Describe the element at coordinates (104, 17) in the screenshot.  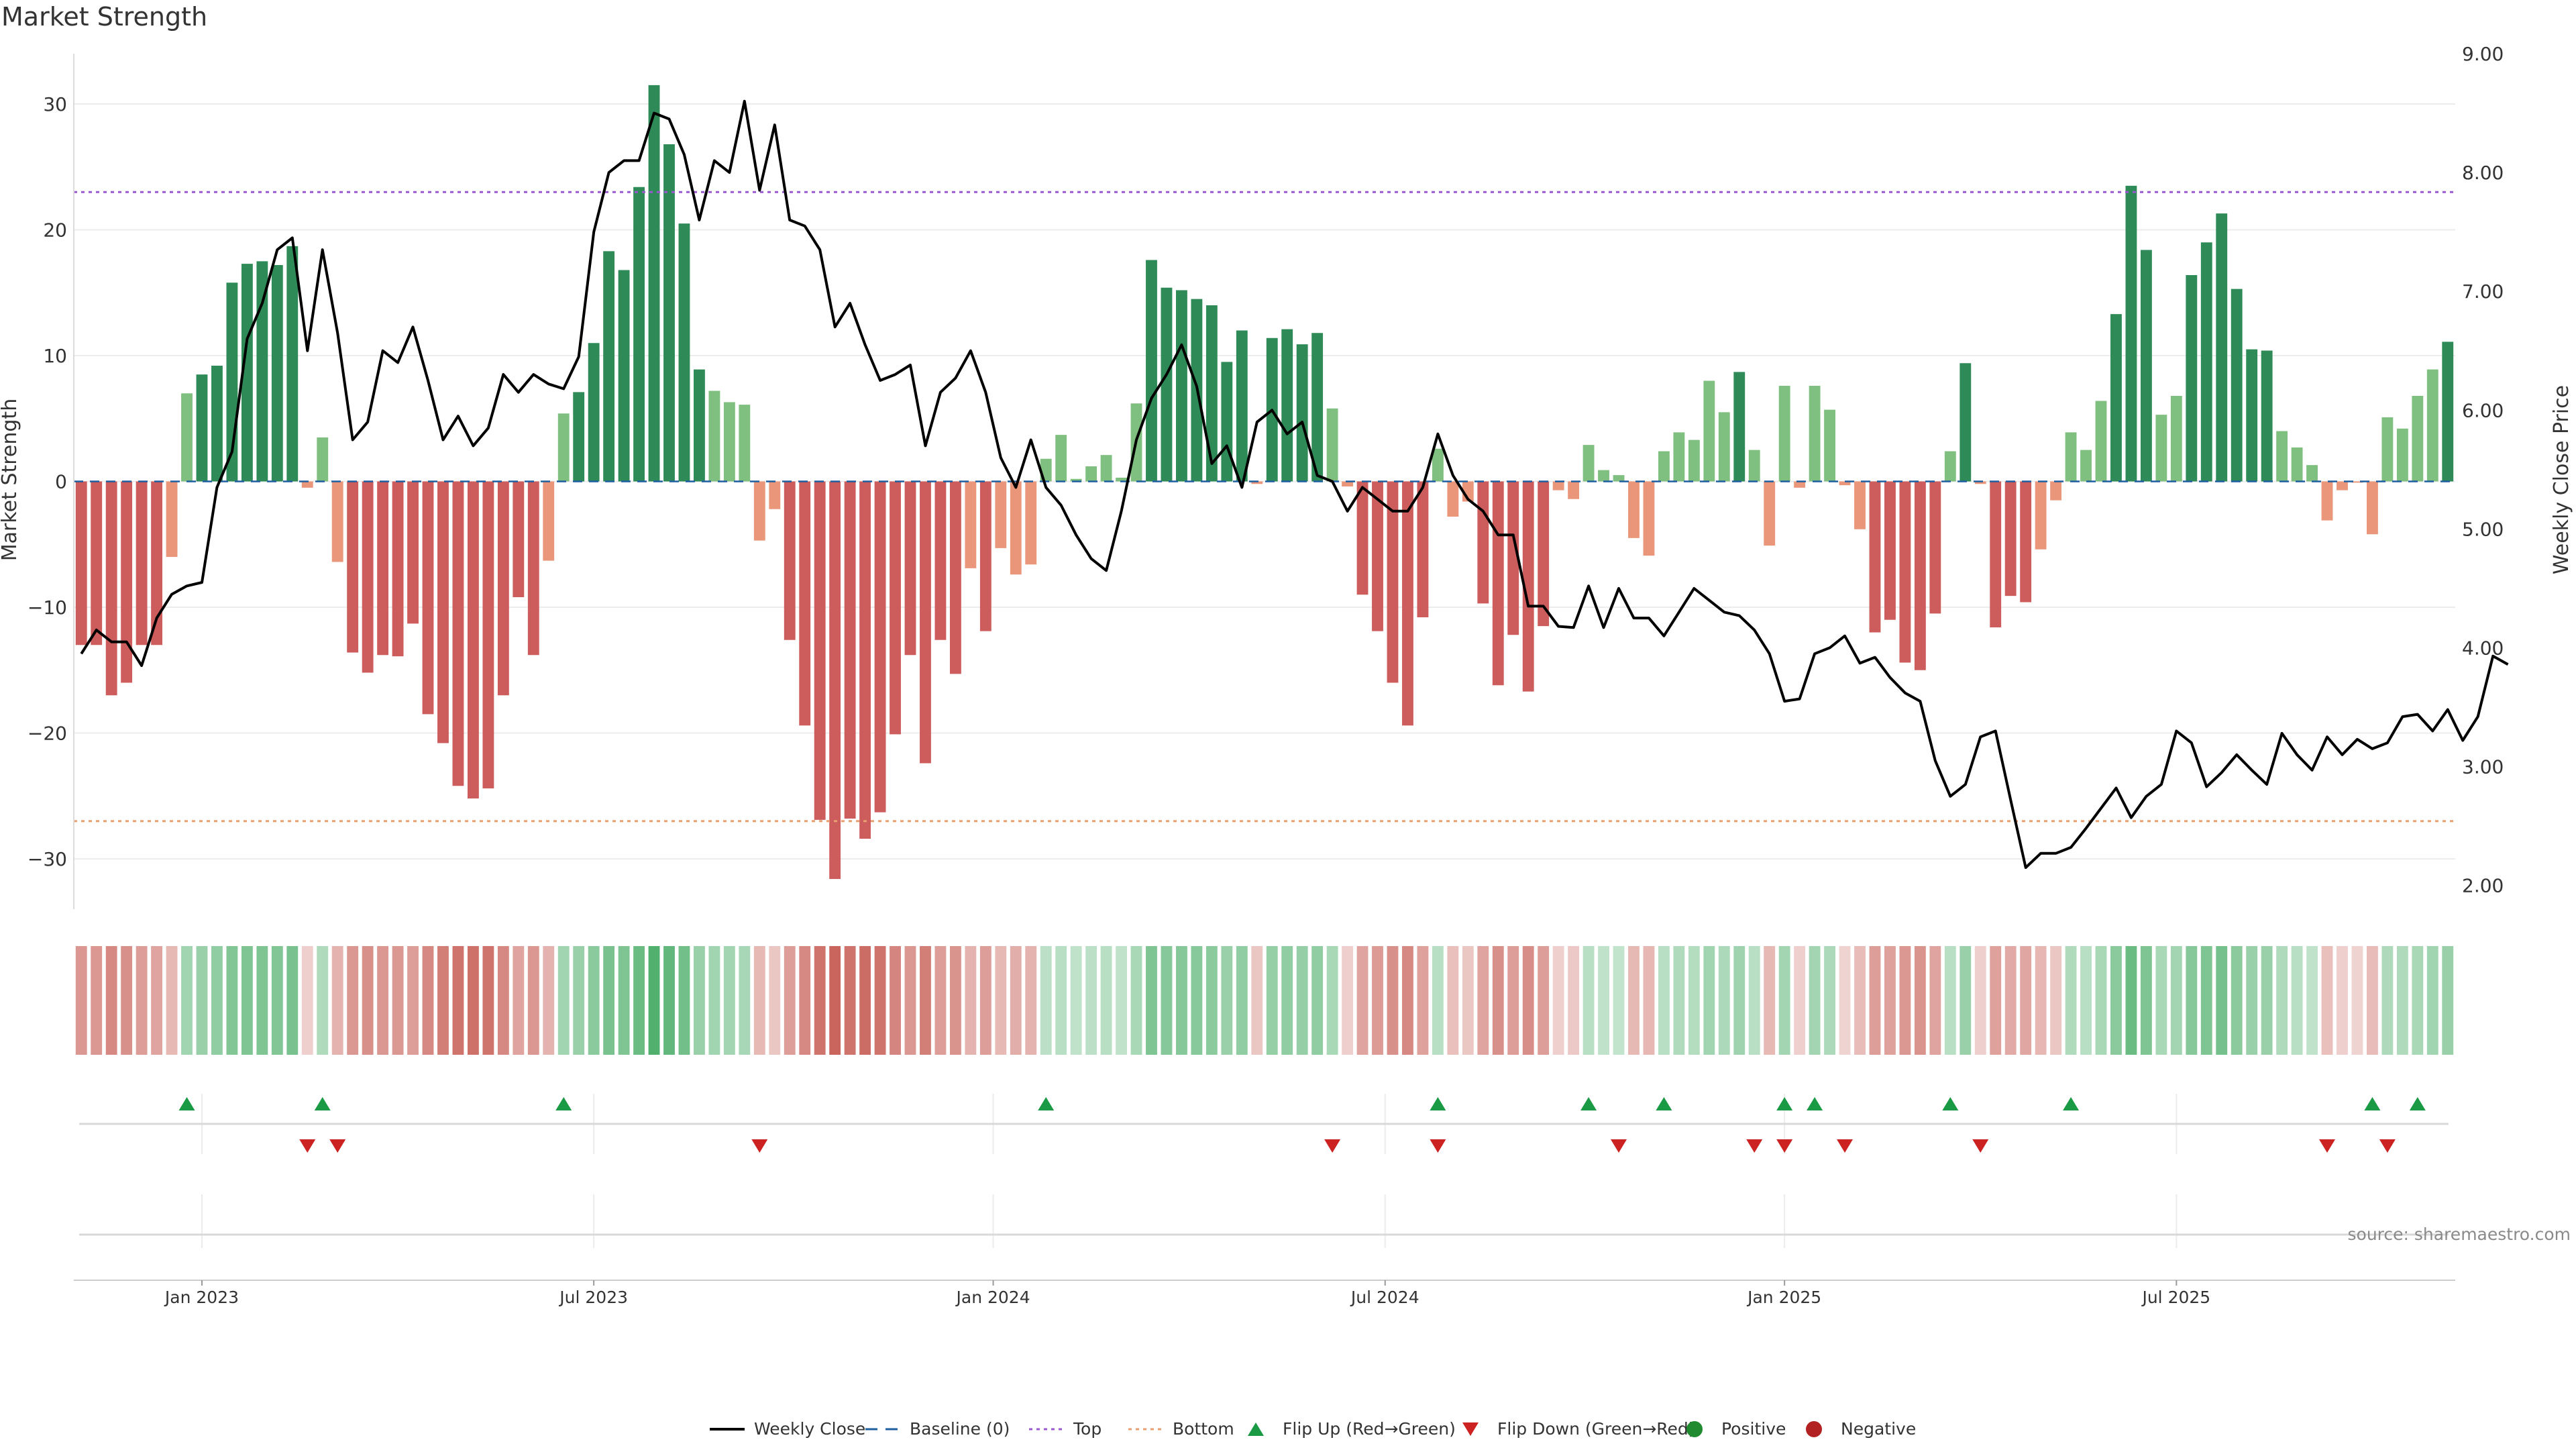
I see `chart-title: Market Strength` at that location.